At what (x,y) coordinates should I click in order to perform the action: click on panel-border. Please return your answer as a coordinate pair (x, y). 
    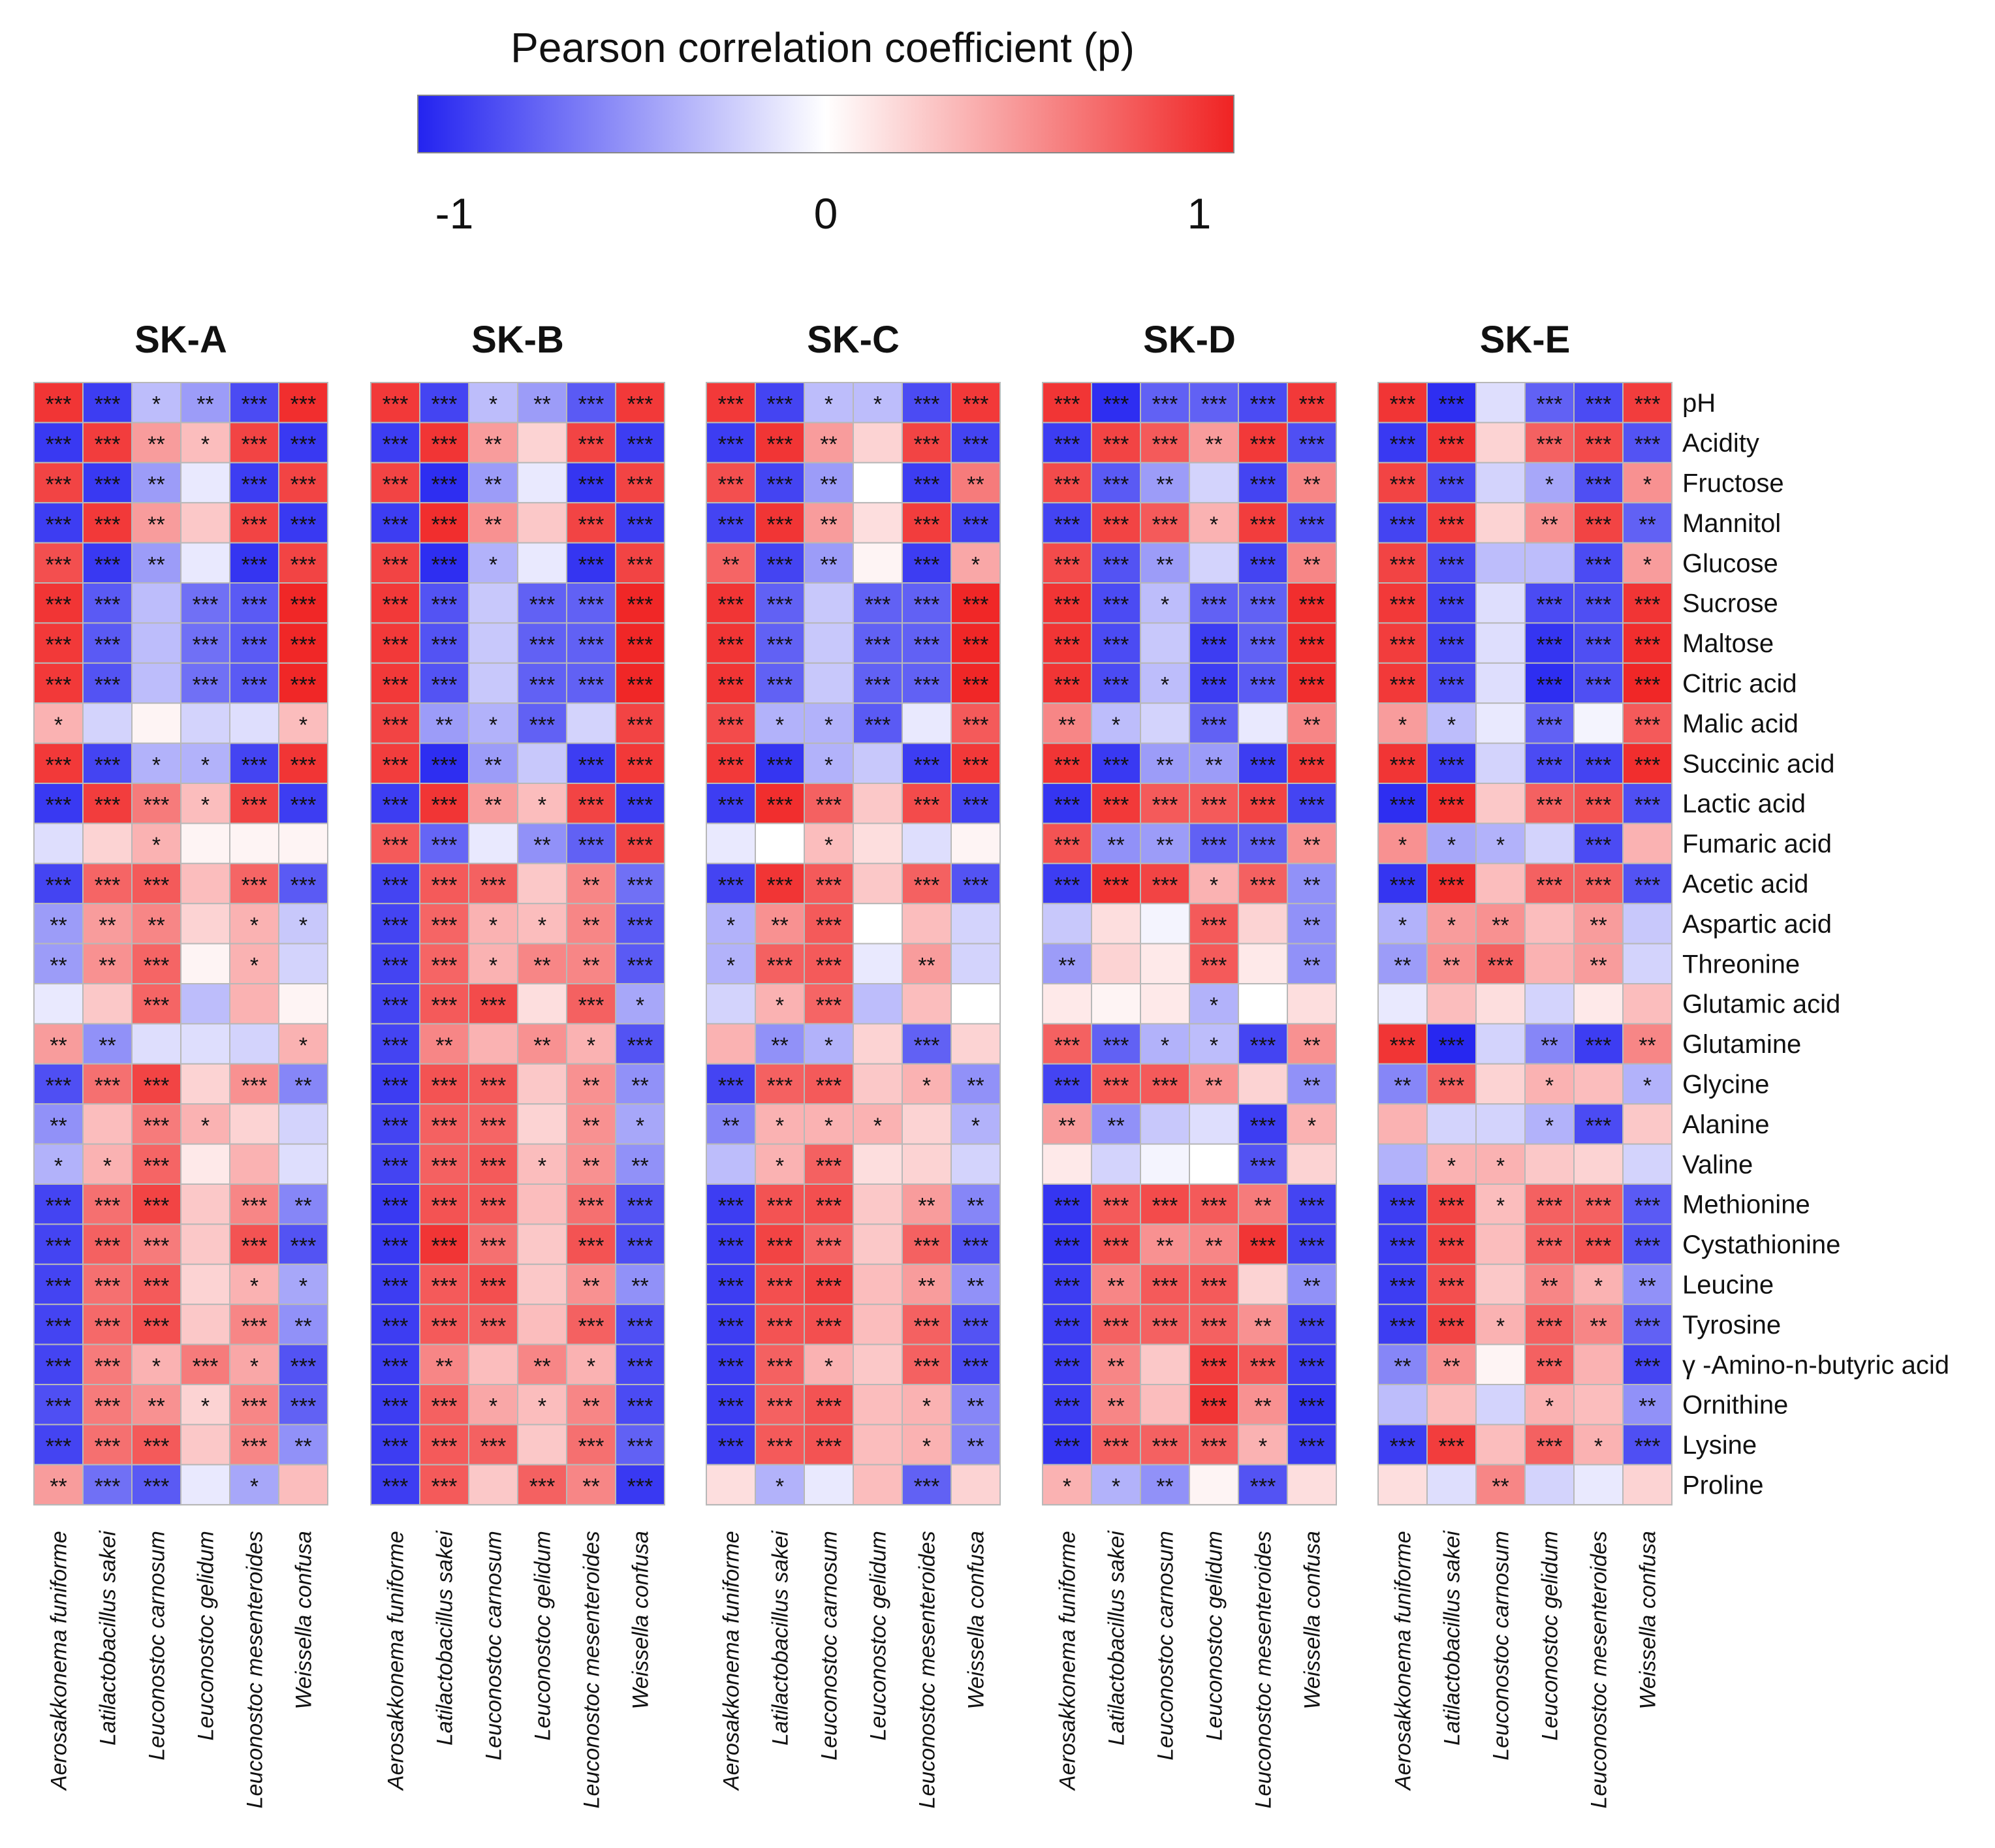
    Looking at the image, I should click on (180, 944).